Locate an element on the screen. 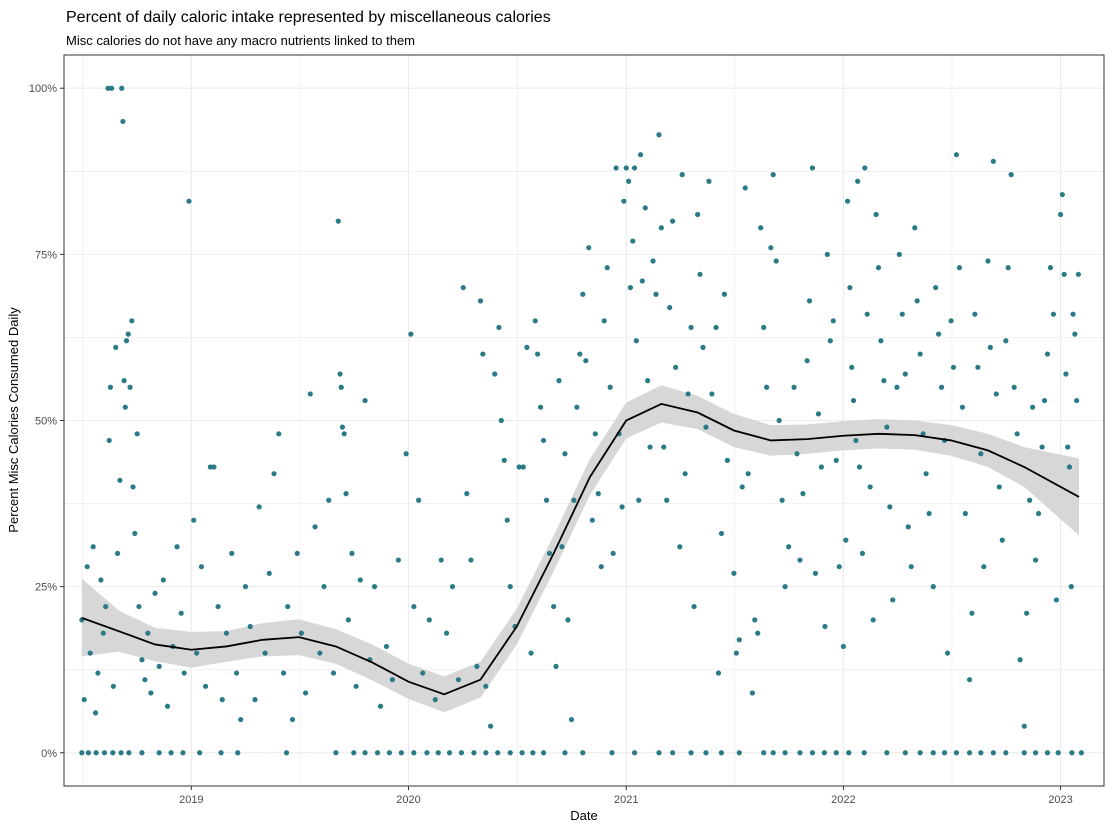 This screenshot has width=1113, height=831. y-tick-label: 50% is located at coordinates (46, 422).